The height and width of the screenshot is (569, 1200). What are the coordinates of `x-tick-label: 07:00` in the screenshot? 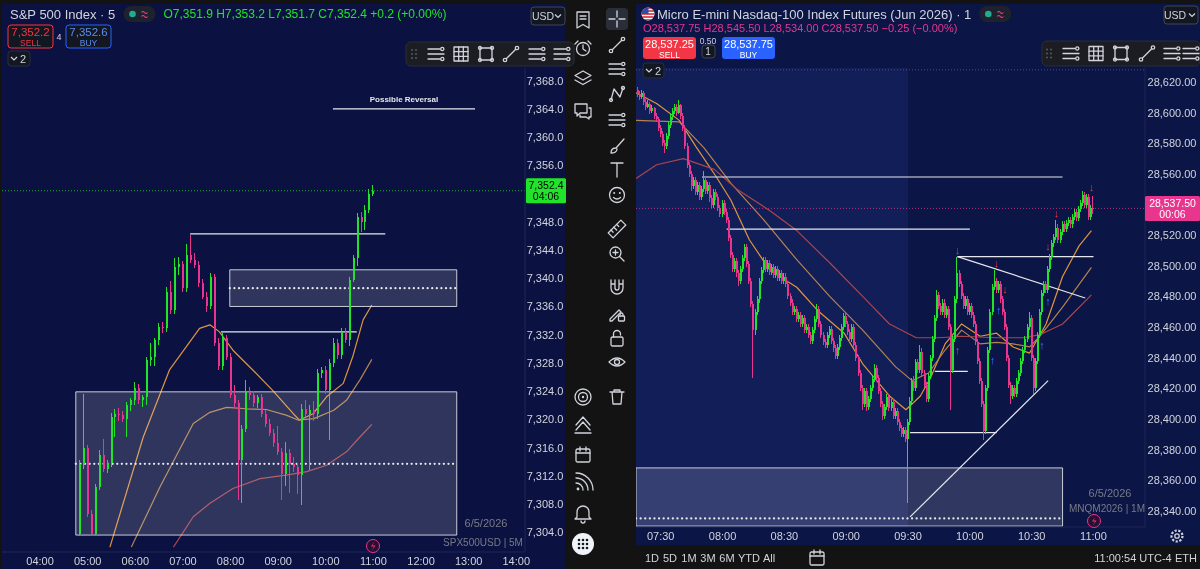 It's located at (183, 561).